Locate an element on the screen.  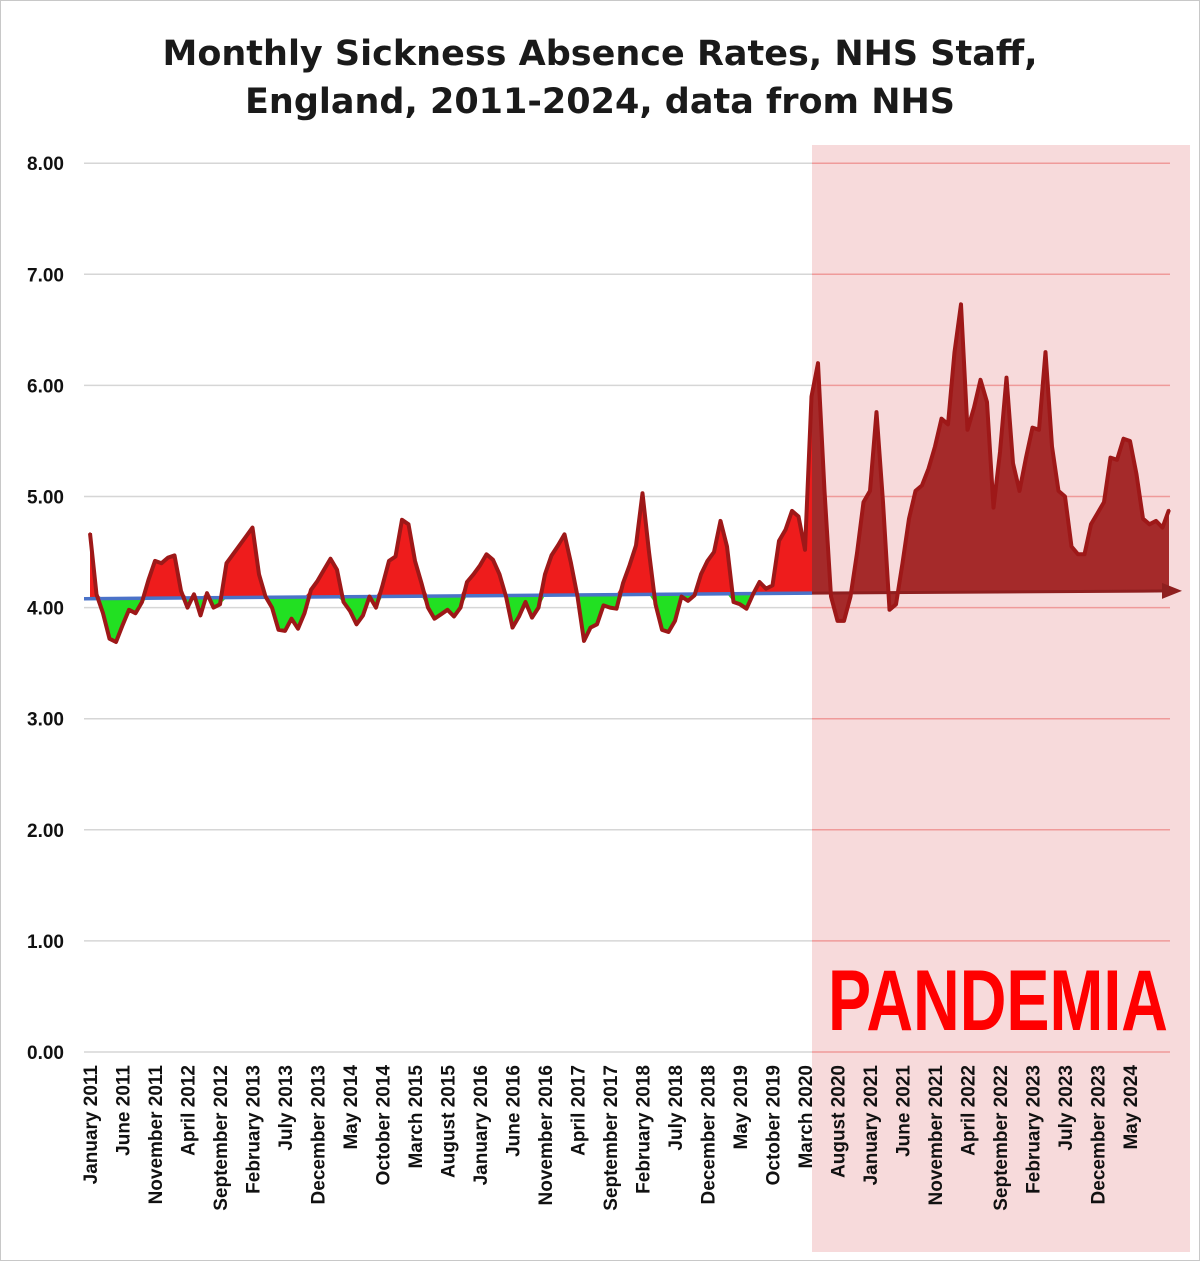
y-tick-label: 0.00 is located at coordinates (45, 1053).